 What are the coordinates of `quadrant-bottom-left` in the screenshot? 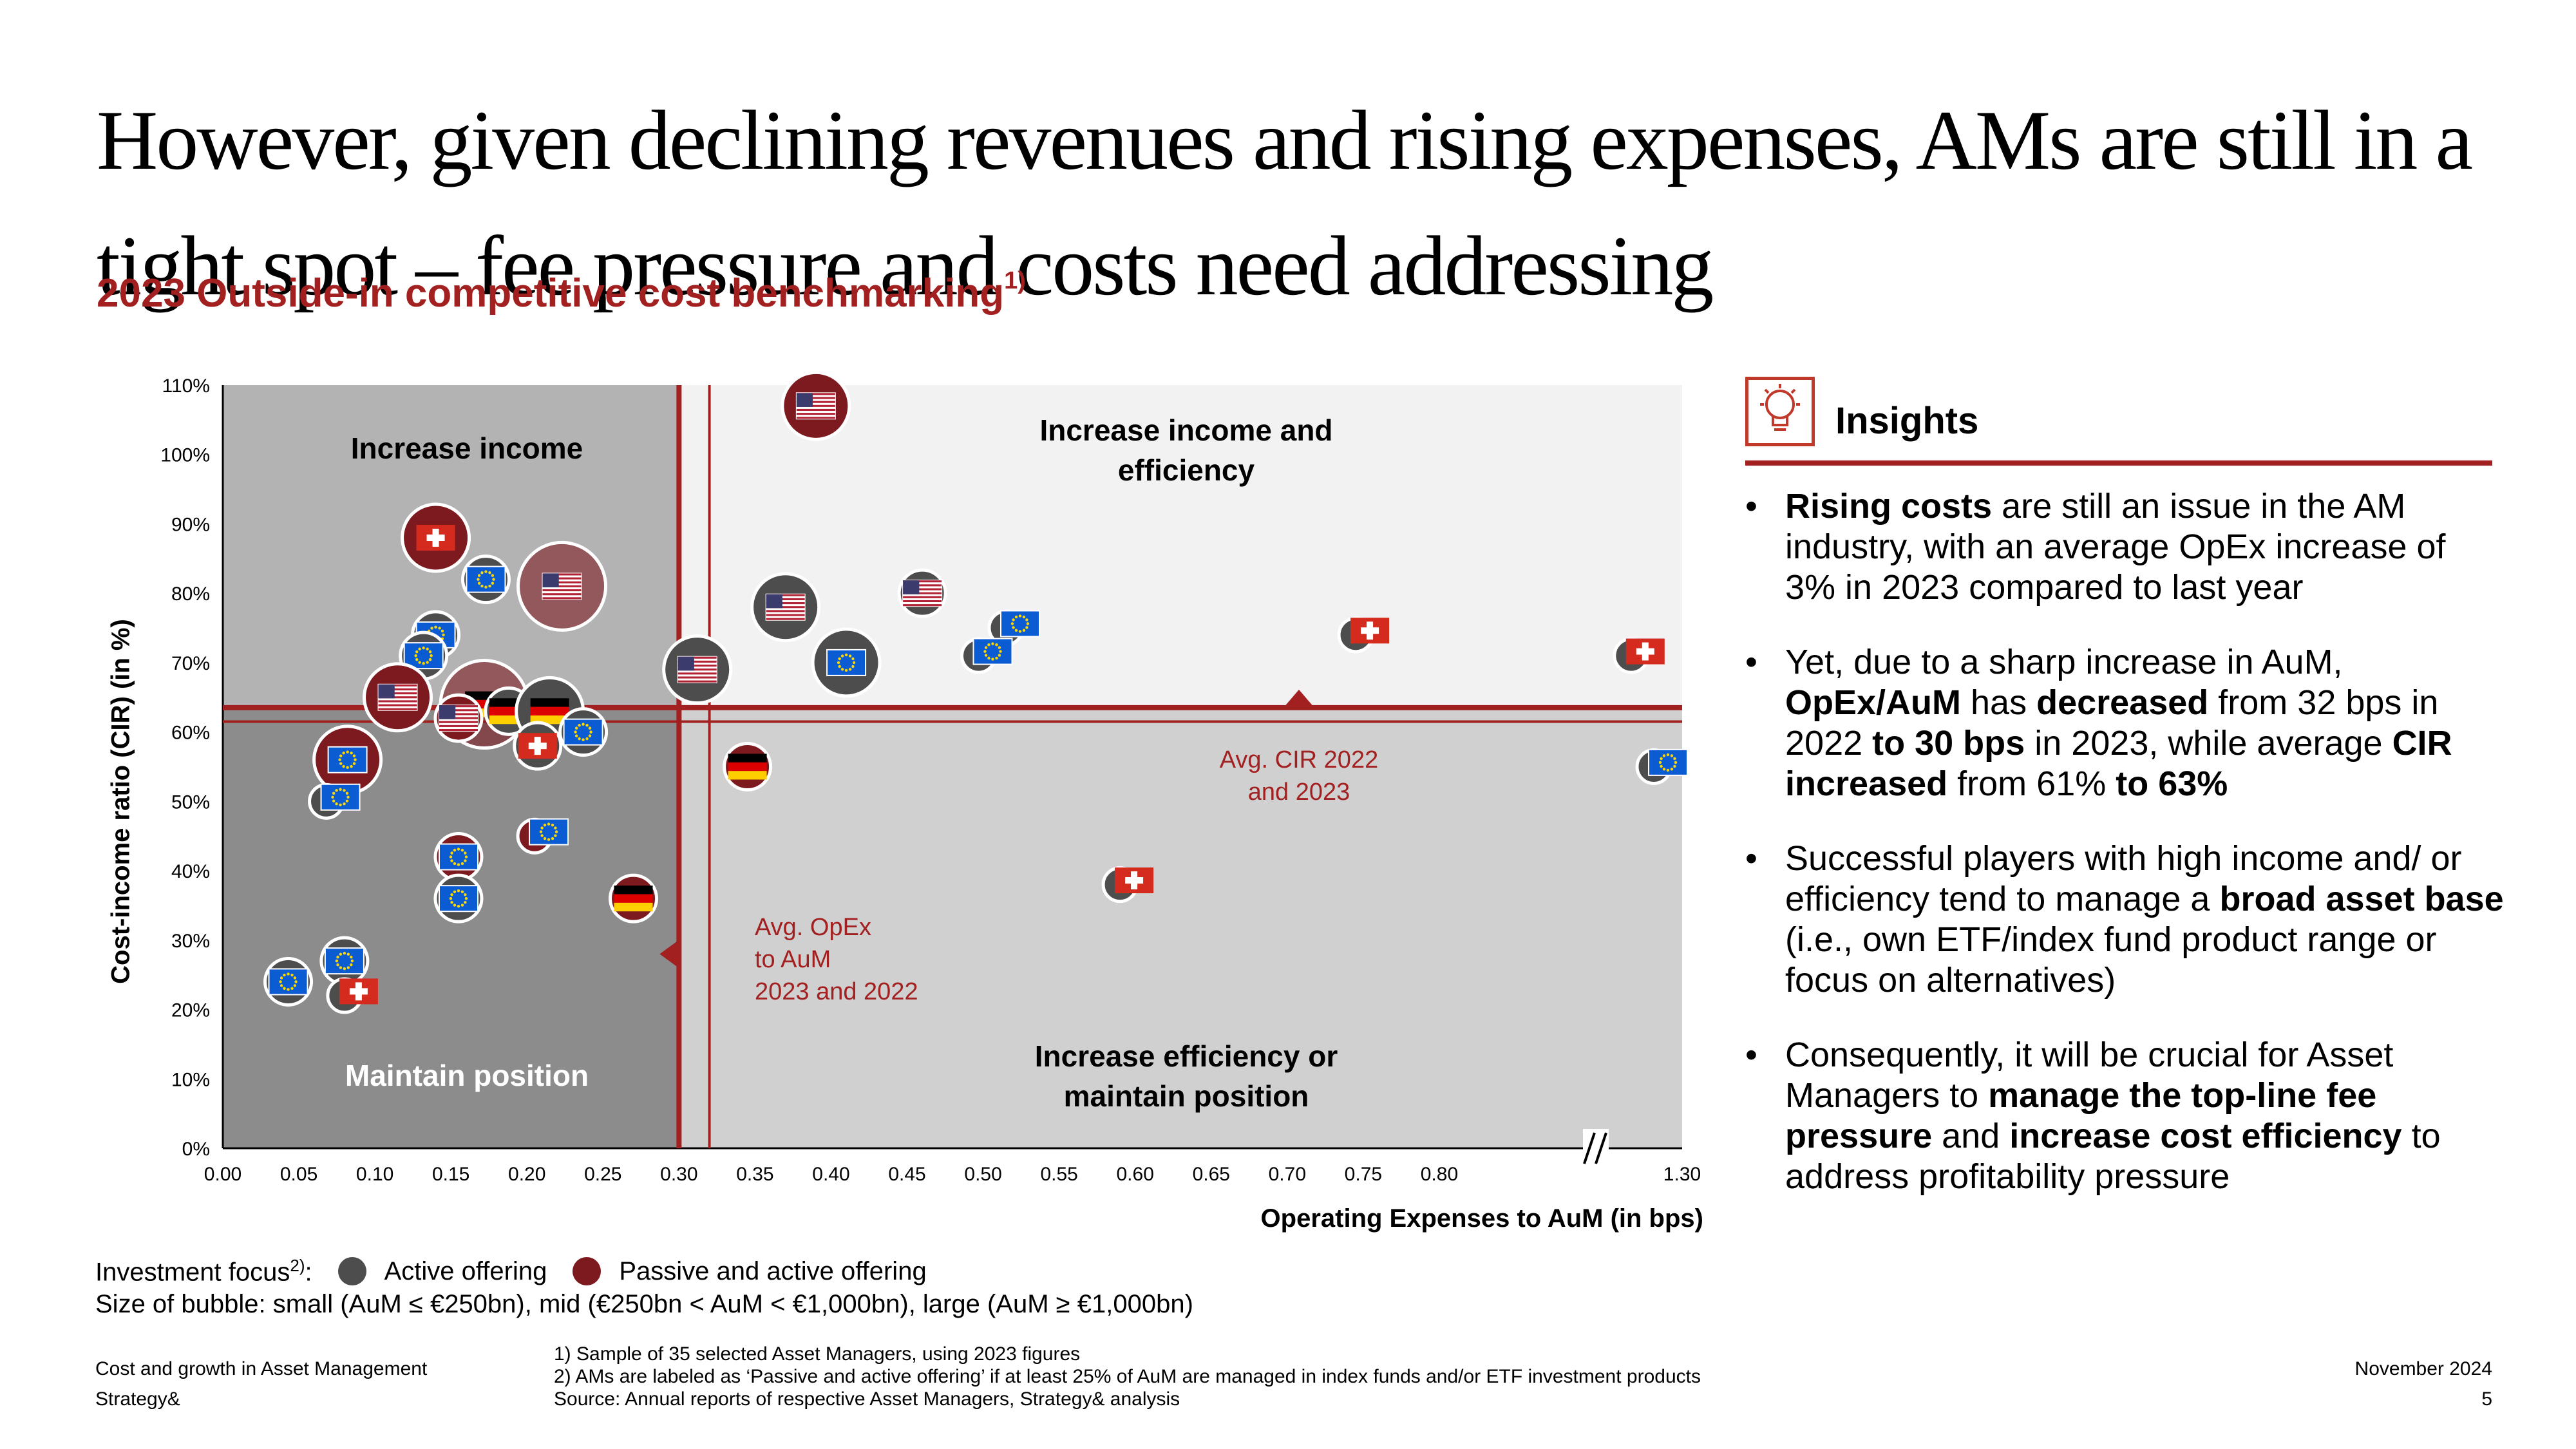 It's located at (451, 927).